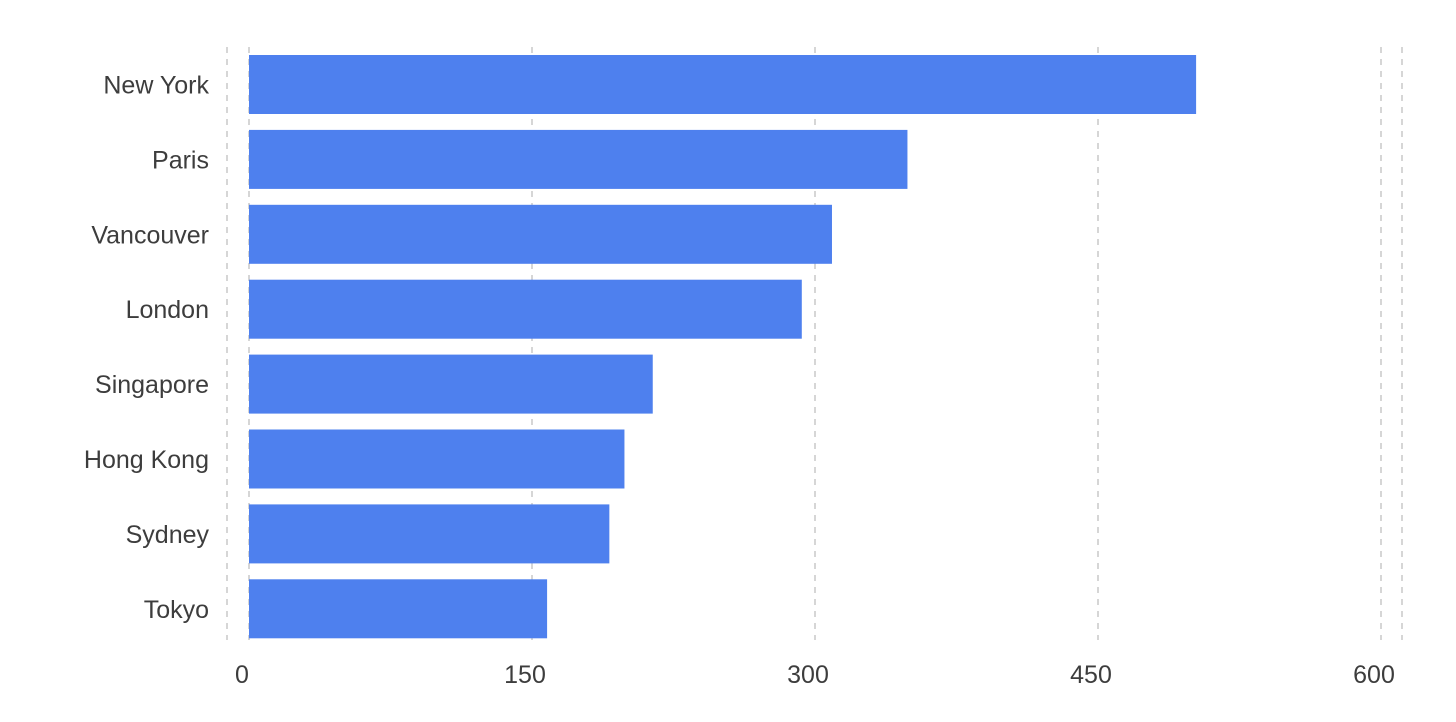  Describe the element at coordinates (429, 534) in the screenshot. I see `bar-sydney` at that location.